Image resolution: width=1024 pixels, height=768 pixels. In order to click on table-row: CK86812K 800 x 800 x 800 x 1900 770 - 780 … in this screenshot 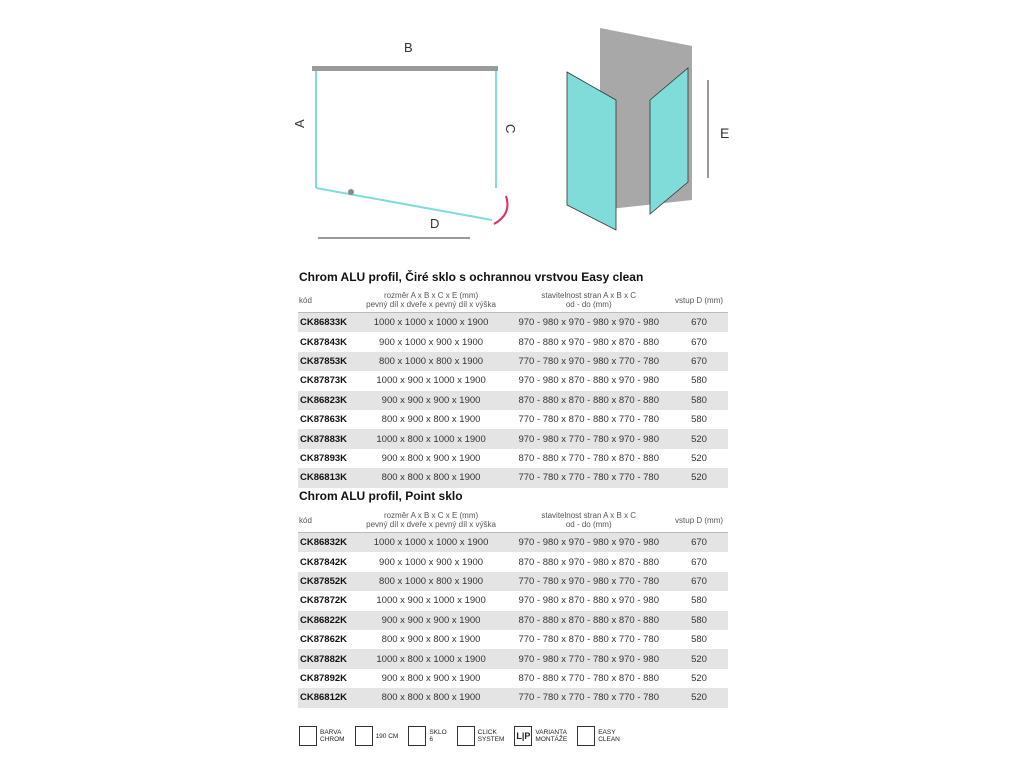, I will do `click(513, 698)`.